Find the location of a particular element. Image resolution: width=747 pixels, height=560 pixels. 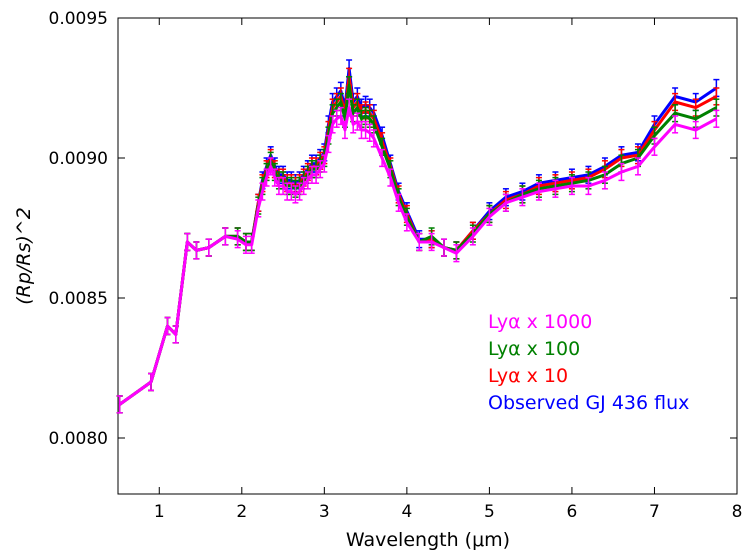

legend-entry: Observed GJ 436 flux is located at coordinates (588, 403).